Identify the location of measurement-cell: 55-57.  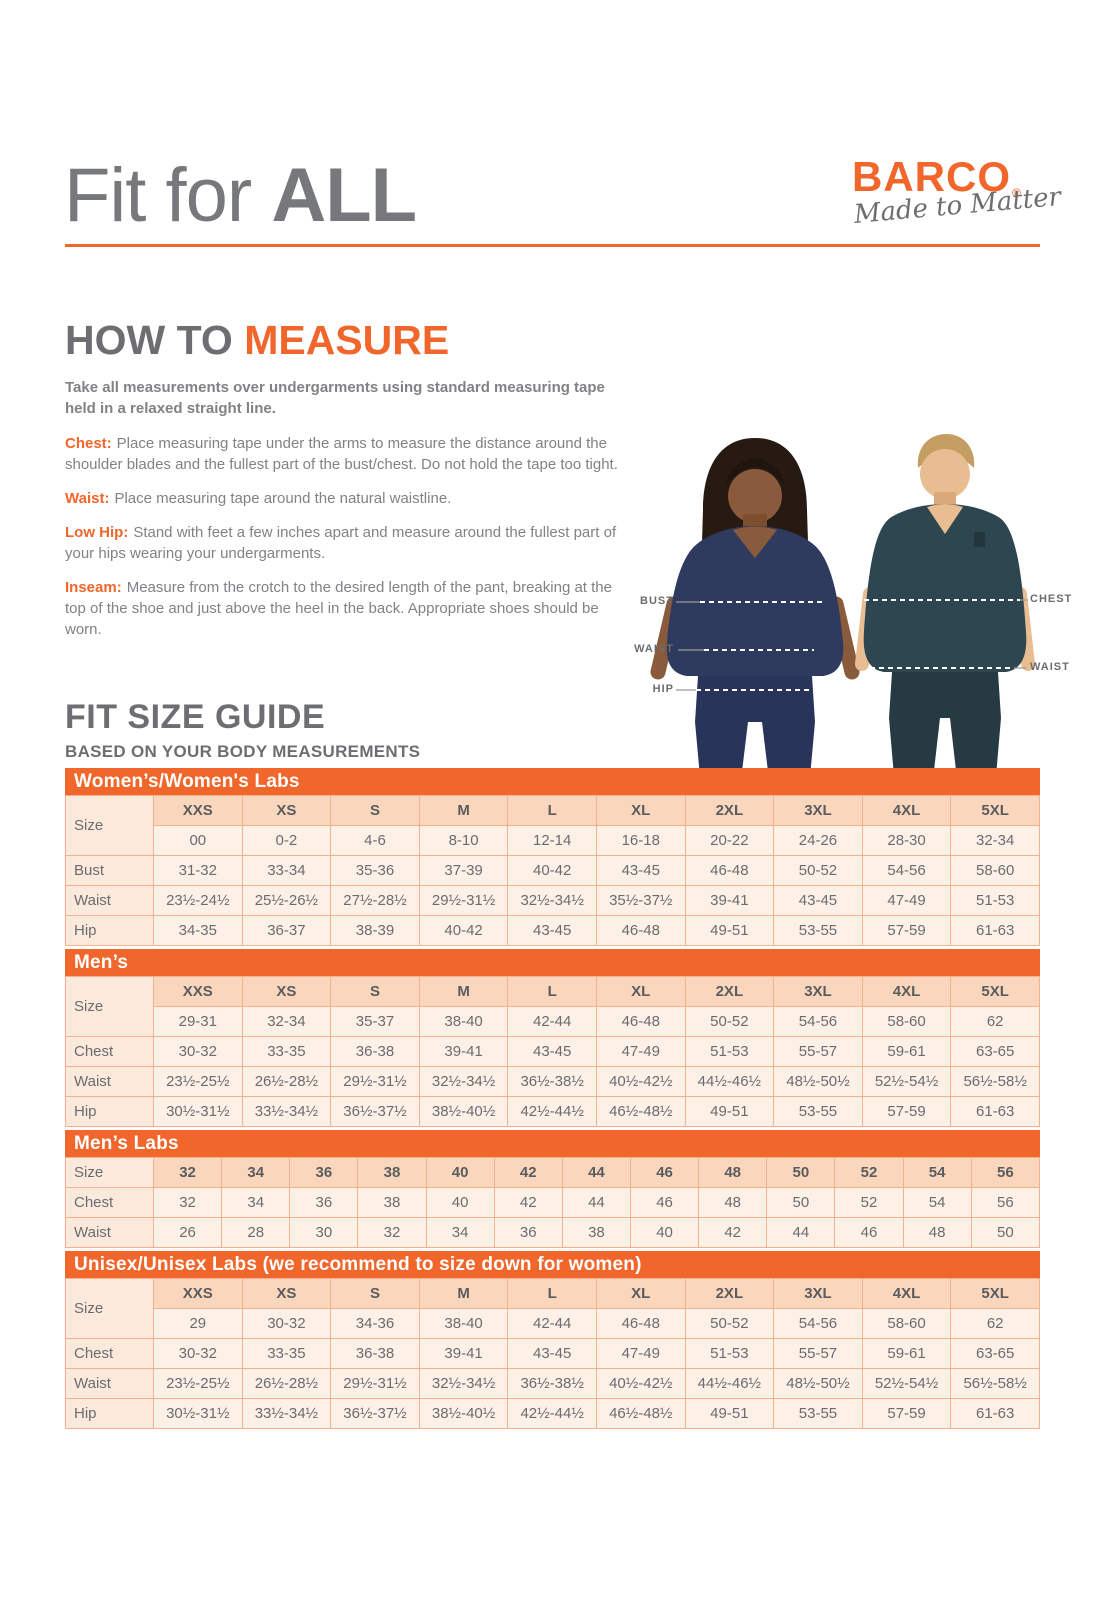
(818, 1353).